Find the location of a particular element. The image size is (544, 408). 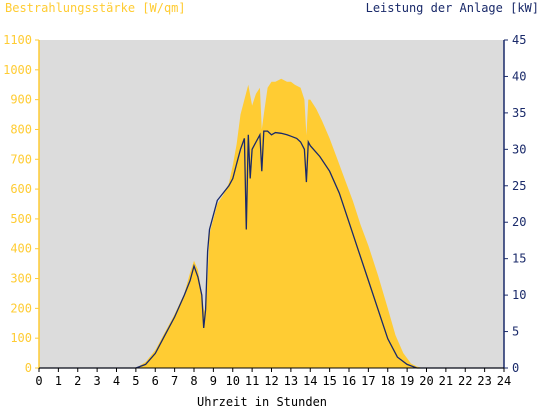

x-tick-label: 18 is located at coordinates (388, 381).